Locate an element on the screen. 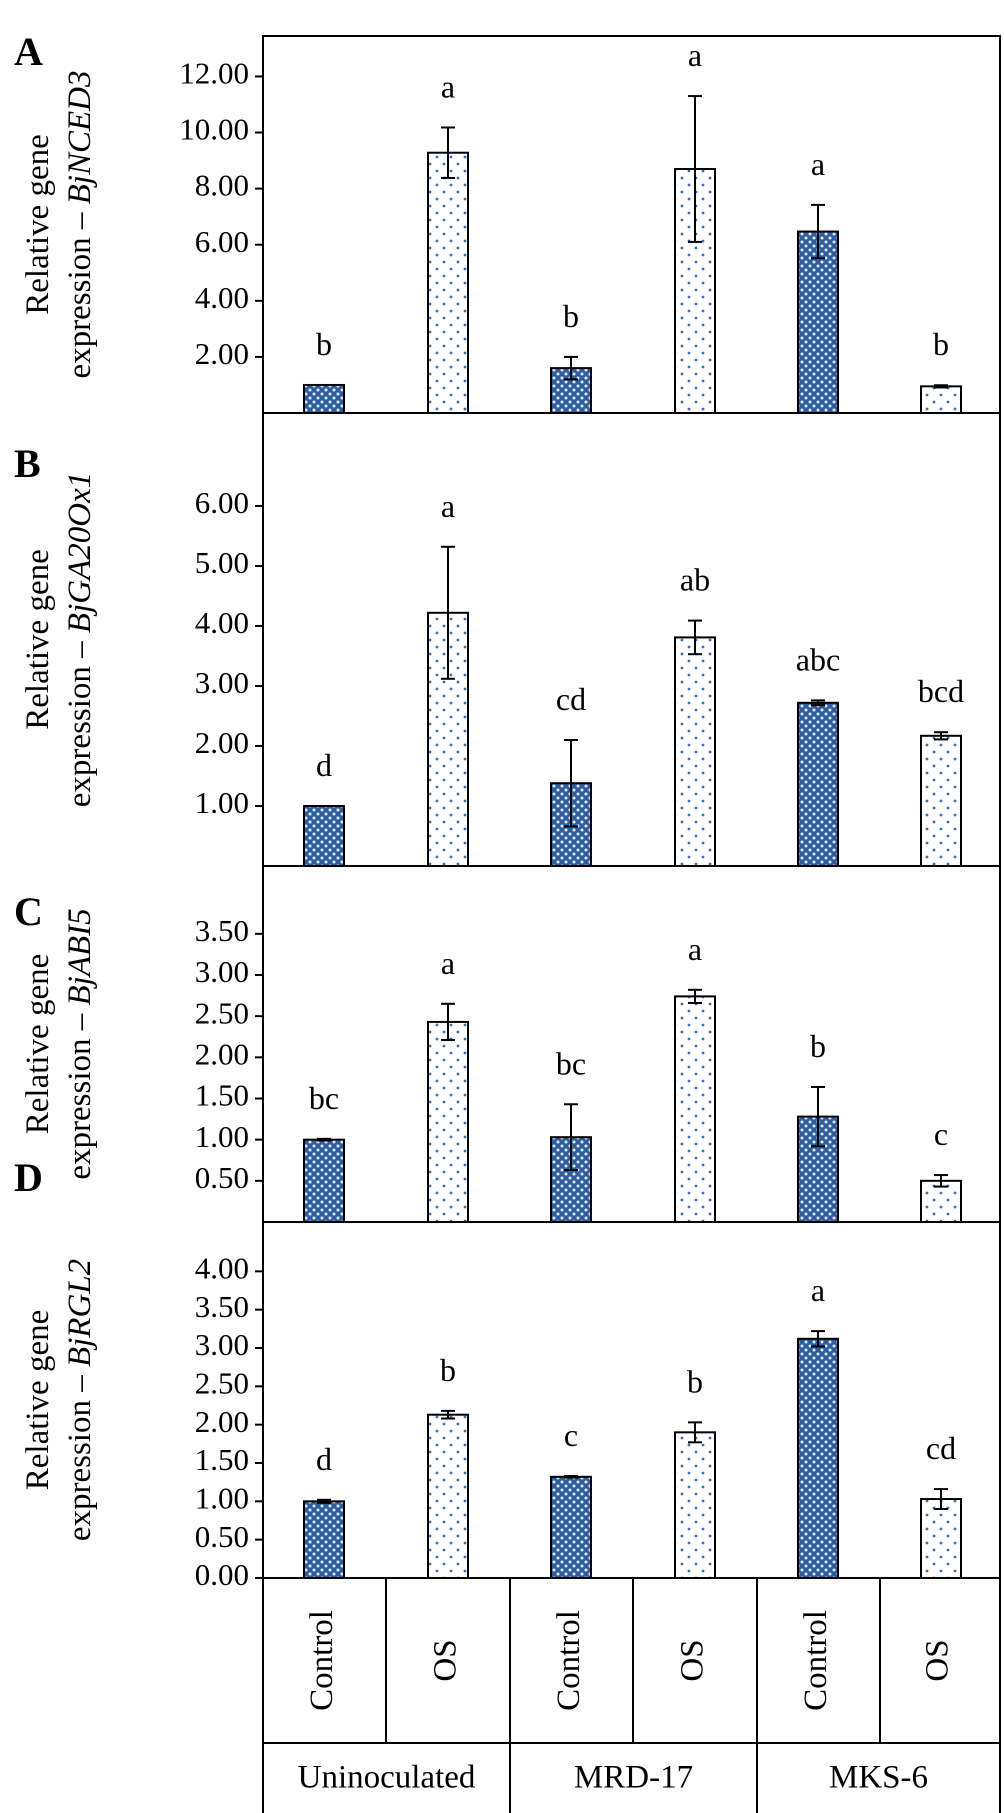 This screenshot has width=1004, height=1813. panel-letter: D is located at coordinates (28, 1177).